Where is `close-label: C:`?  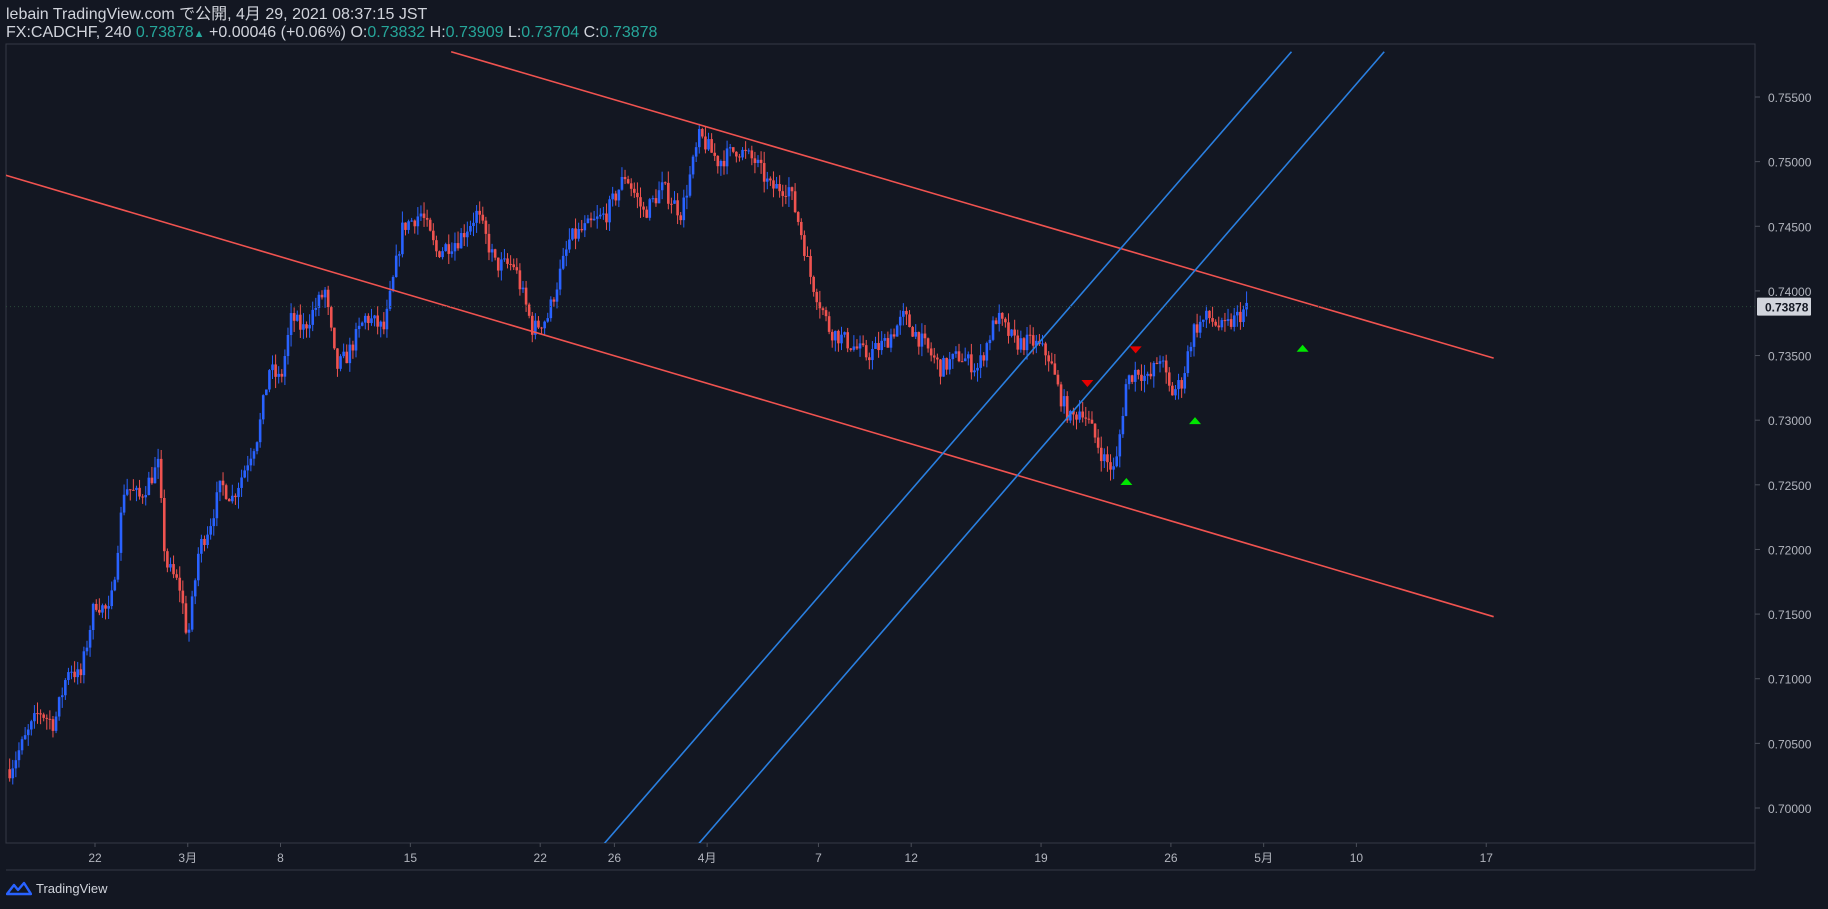
close-label: C: is located at coordinates (591, 32).